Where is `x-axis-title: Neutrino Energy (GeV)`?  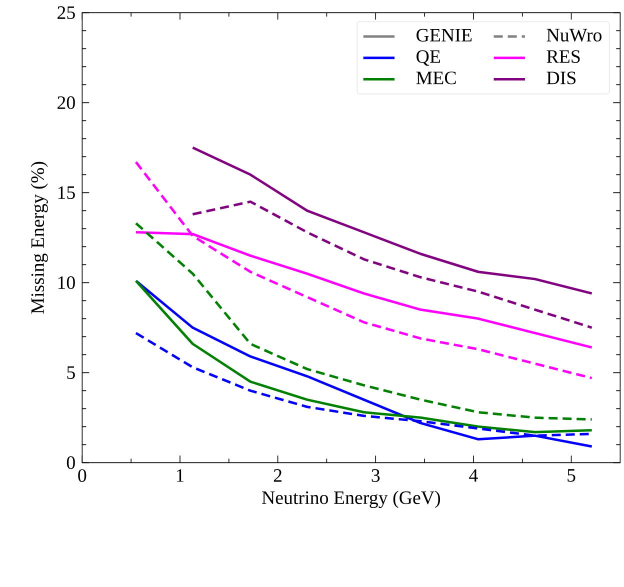
x-axis-title: Neutrino Energy (GeV) is located at coordinates (351, 499).